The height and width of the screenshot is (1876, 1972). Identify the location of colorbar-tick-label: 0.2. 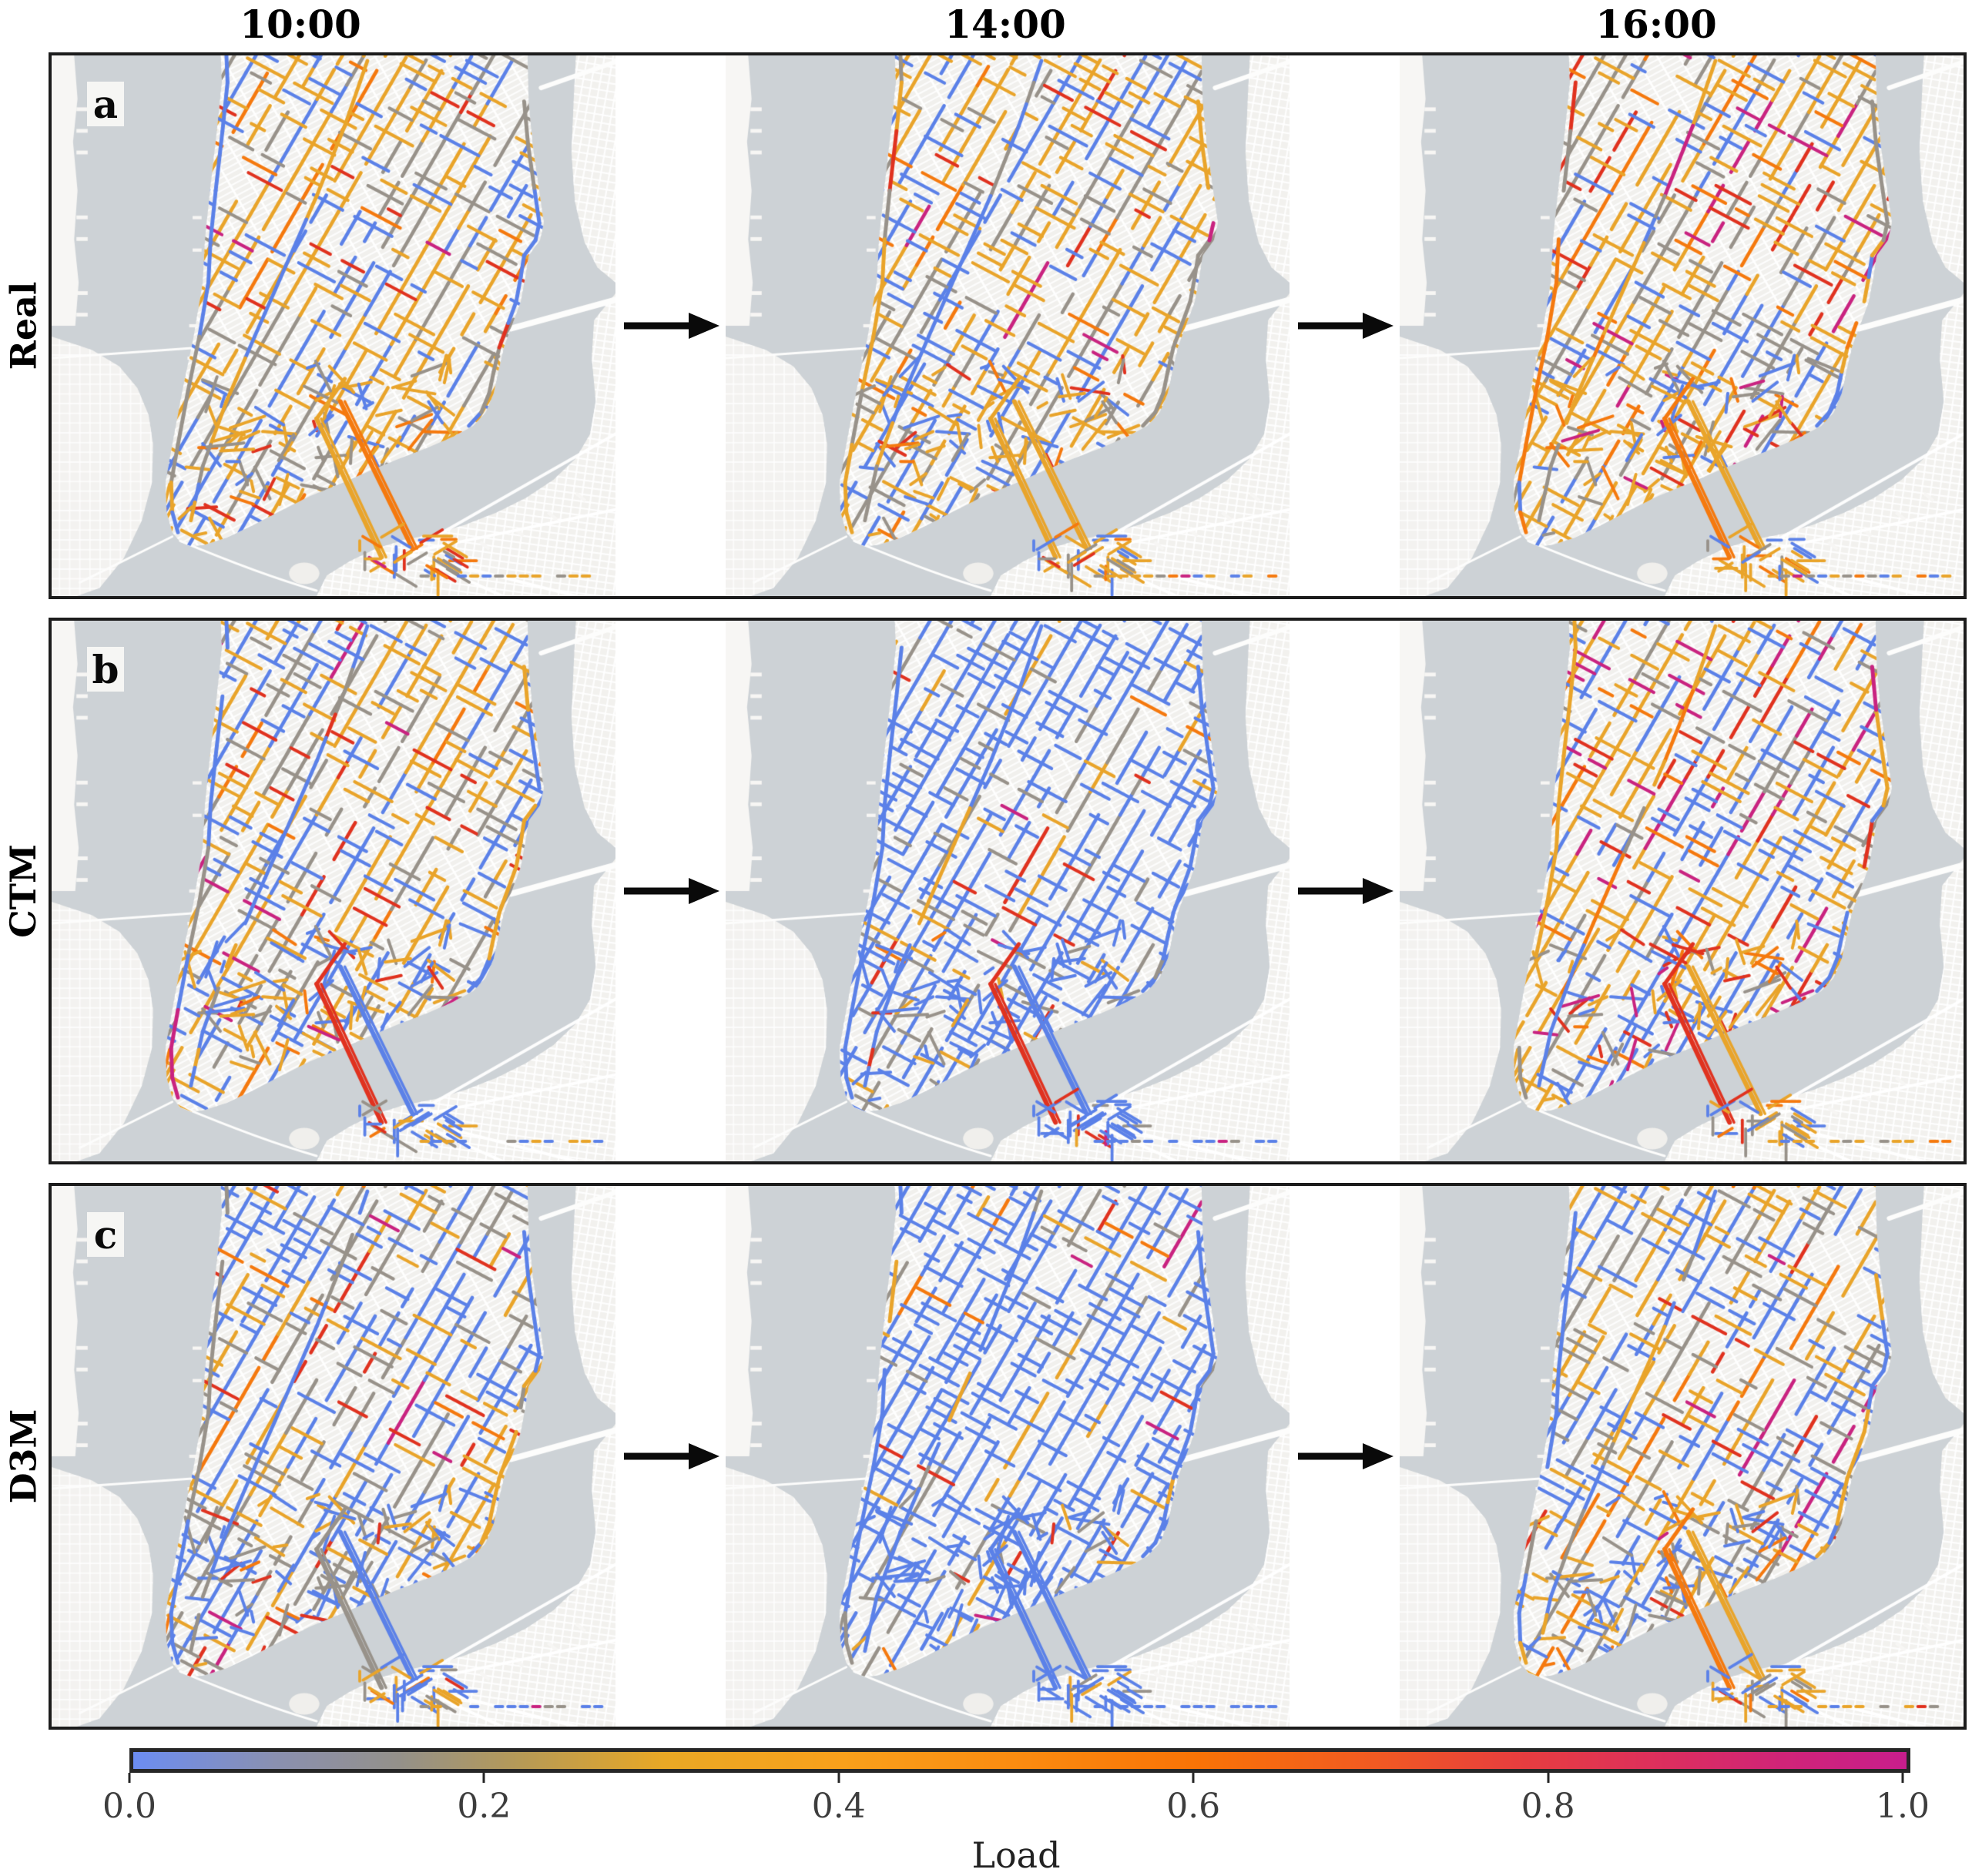
(484, 1806).